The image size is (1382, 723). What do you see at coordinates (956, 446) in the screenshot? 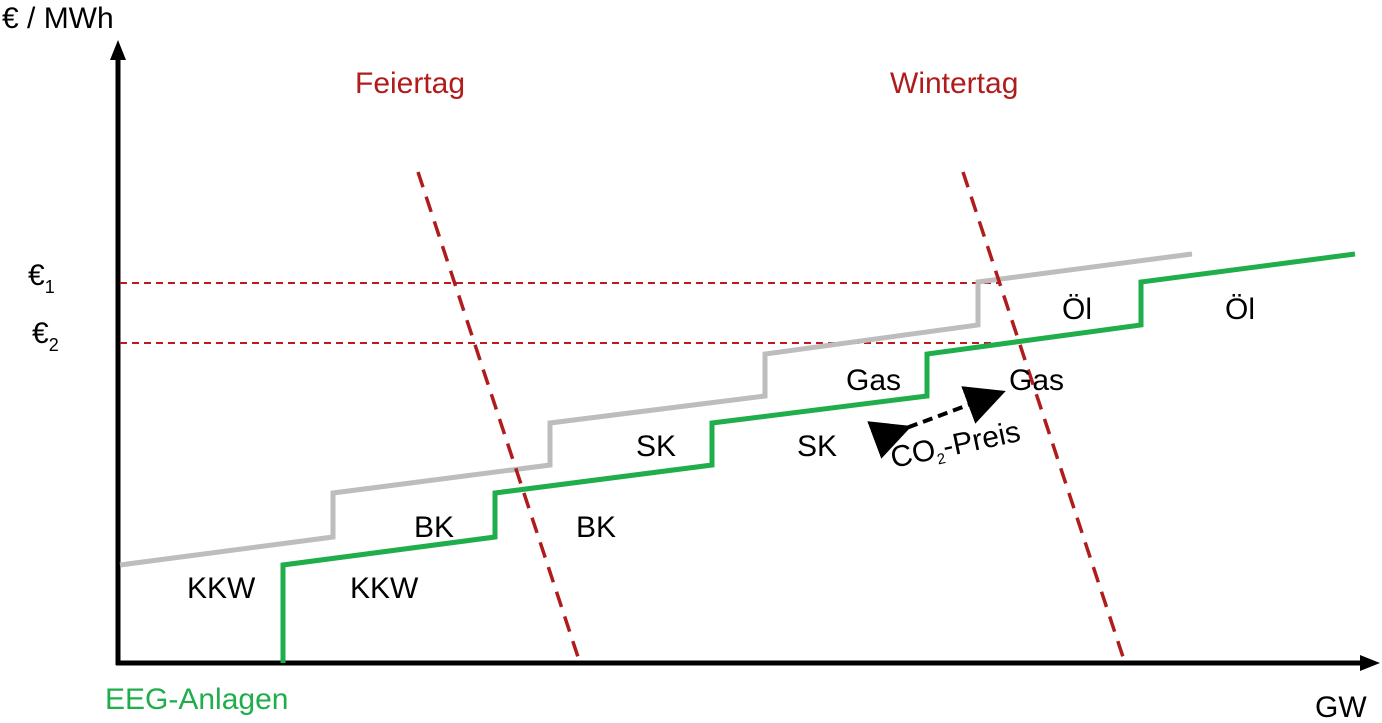
I see `co2-price-label: CO2-Preis` at bounding box center [956, 446].